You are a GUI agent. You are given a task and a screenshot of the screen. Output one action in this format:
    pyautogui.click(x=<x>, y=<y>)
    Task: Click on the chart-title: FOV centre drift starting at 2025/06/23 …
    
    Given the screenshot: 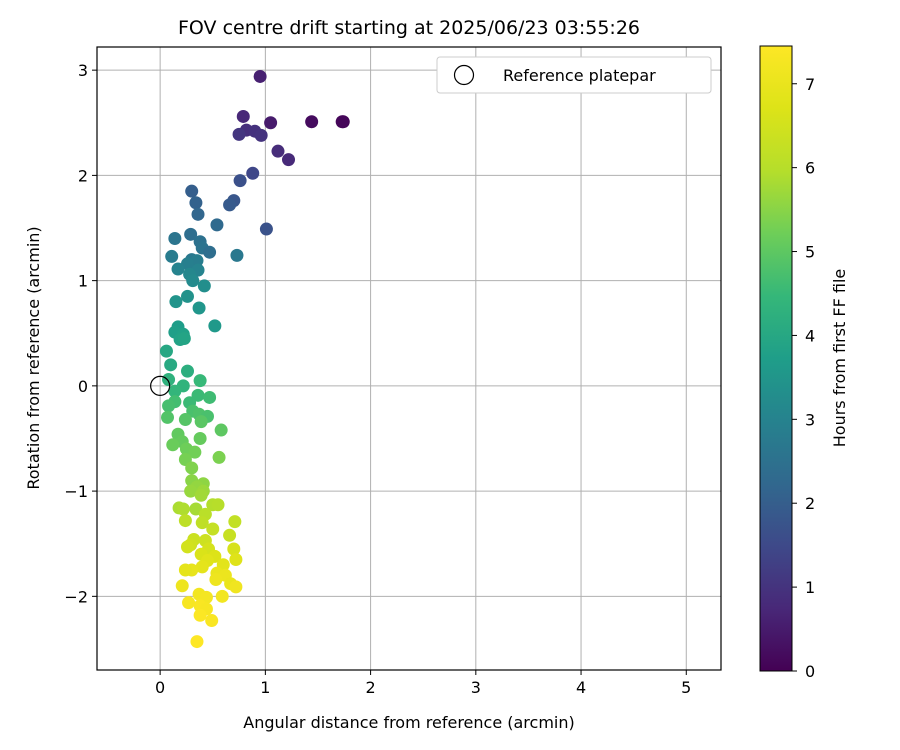 What is the action you would take?
    pyautogui.click(x=409, y=28)
    